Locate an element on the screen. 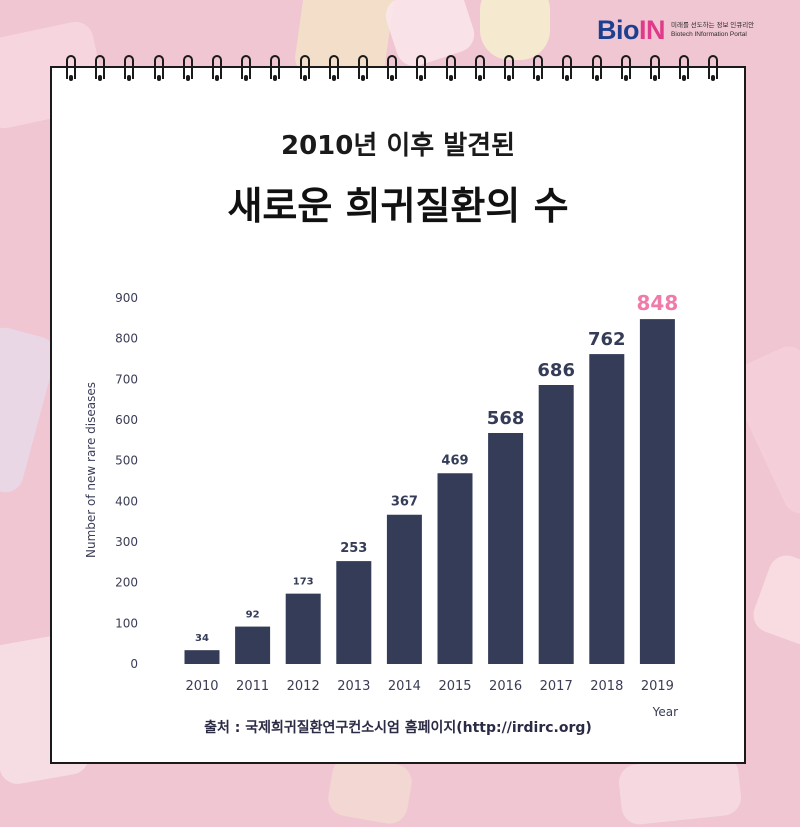 The width and height of the screenshot is (800, 827). y-tick-label: 900 is located at coordinates (126, 298).